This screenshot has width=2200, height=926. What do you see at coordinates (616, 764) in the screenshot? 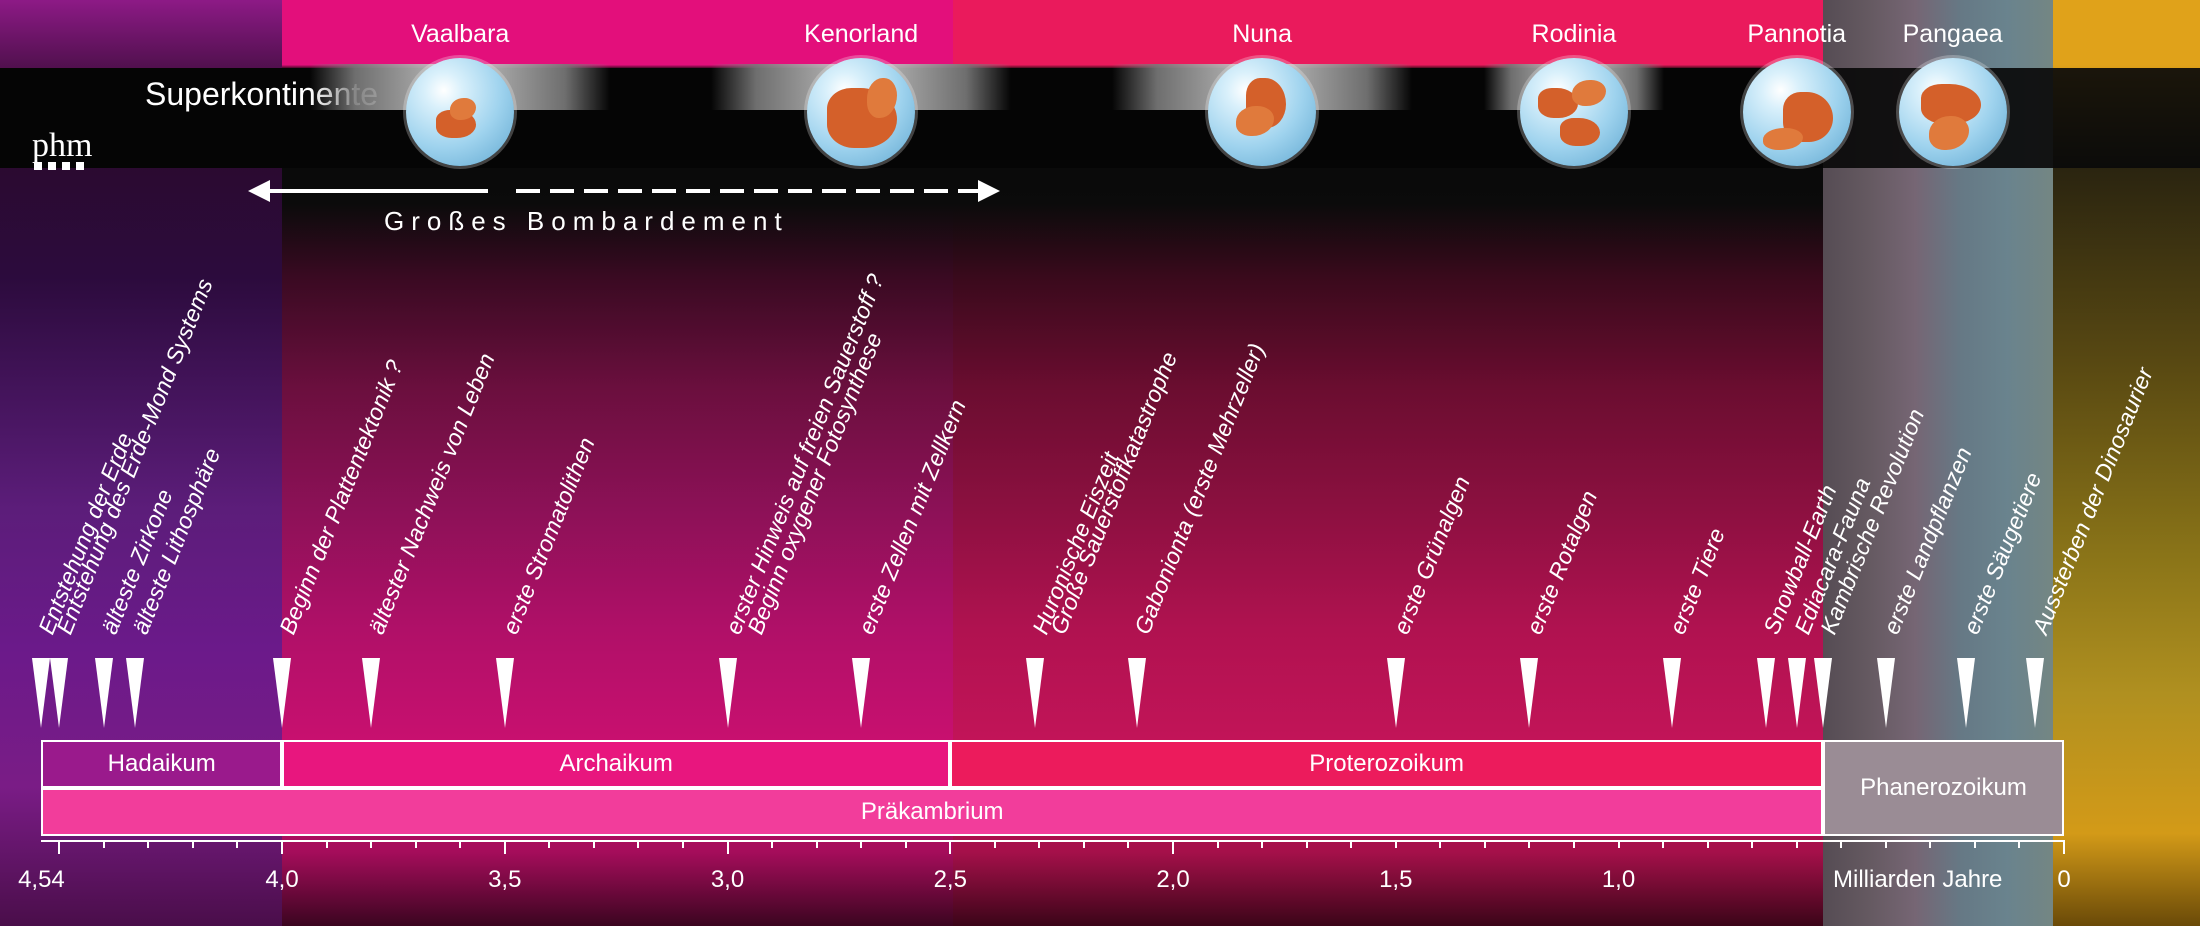
I see `eon-box: Archaikum` at bounding box center [616, 764].